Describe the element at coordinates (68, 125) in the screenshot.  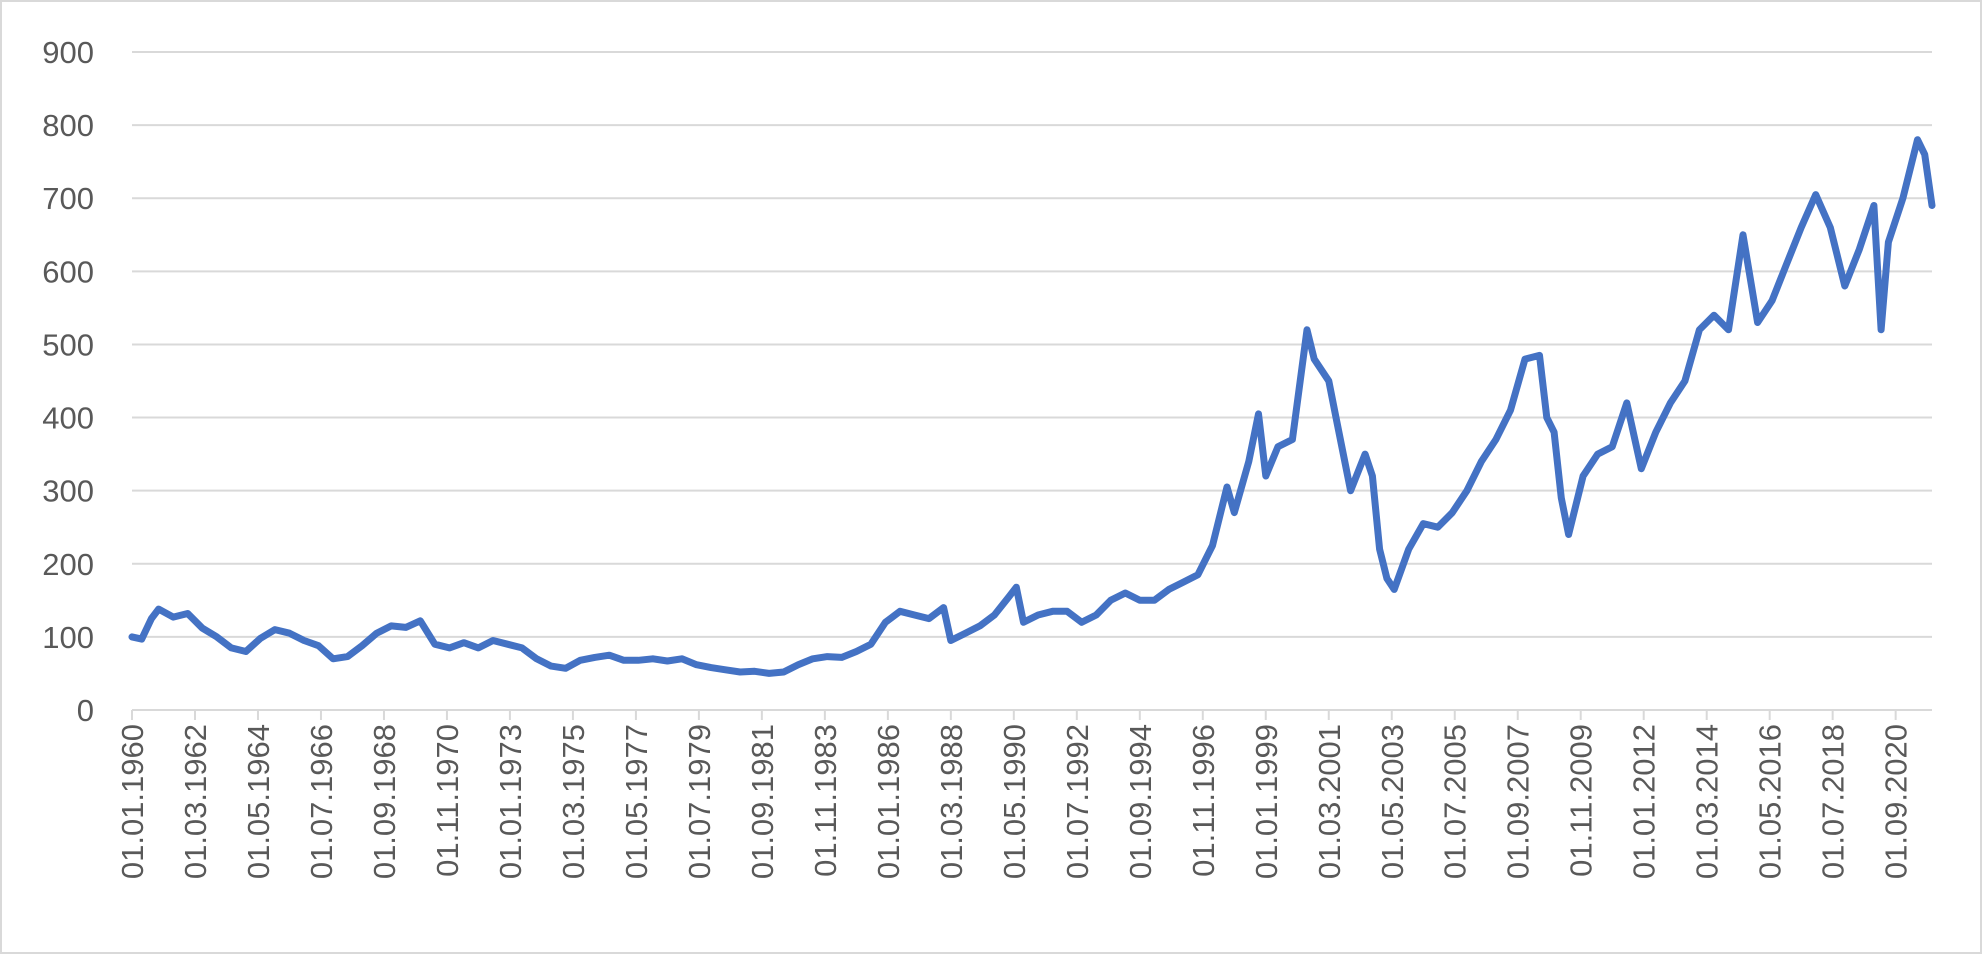
I see `y-tick-label: 800` at that location.